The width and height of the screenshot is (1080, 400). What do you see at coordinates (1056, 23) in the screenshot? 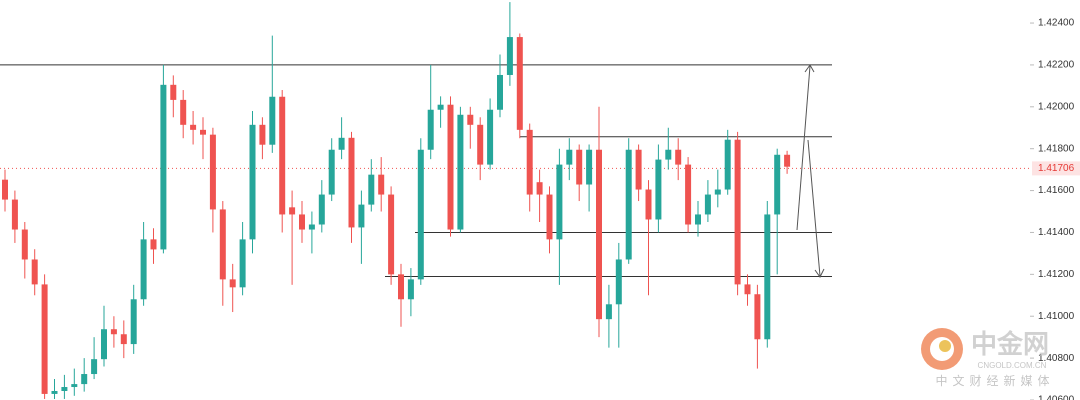
I see `y-tick-label: 1.42400` at bounding box center [1056, 23].